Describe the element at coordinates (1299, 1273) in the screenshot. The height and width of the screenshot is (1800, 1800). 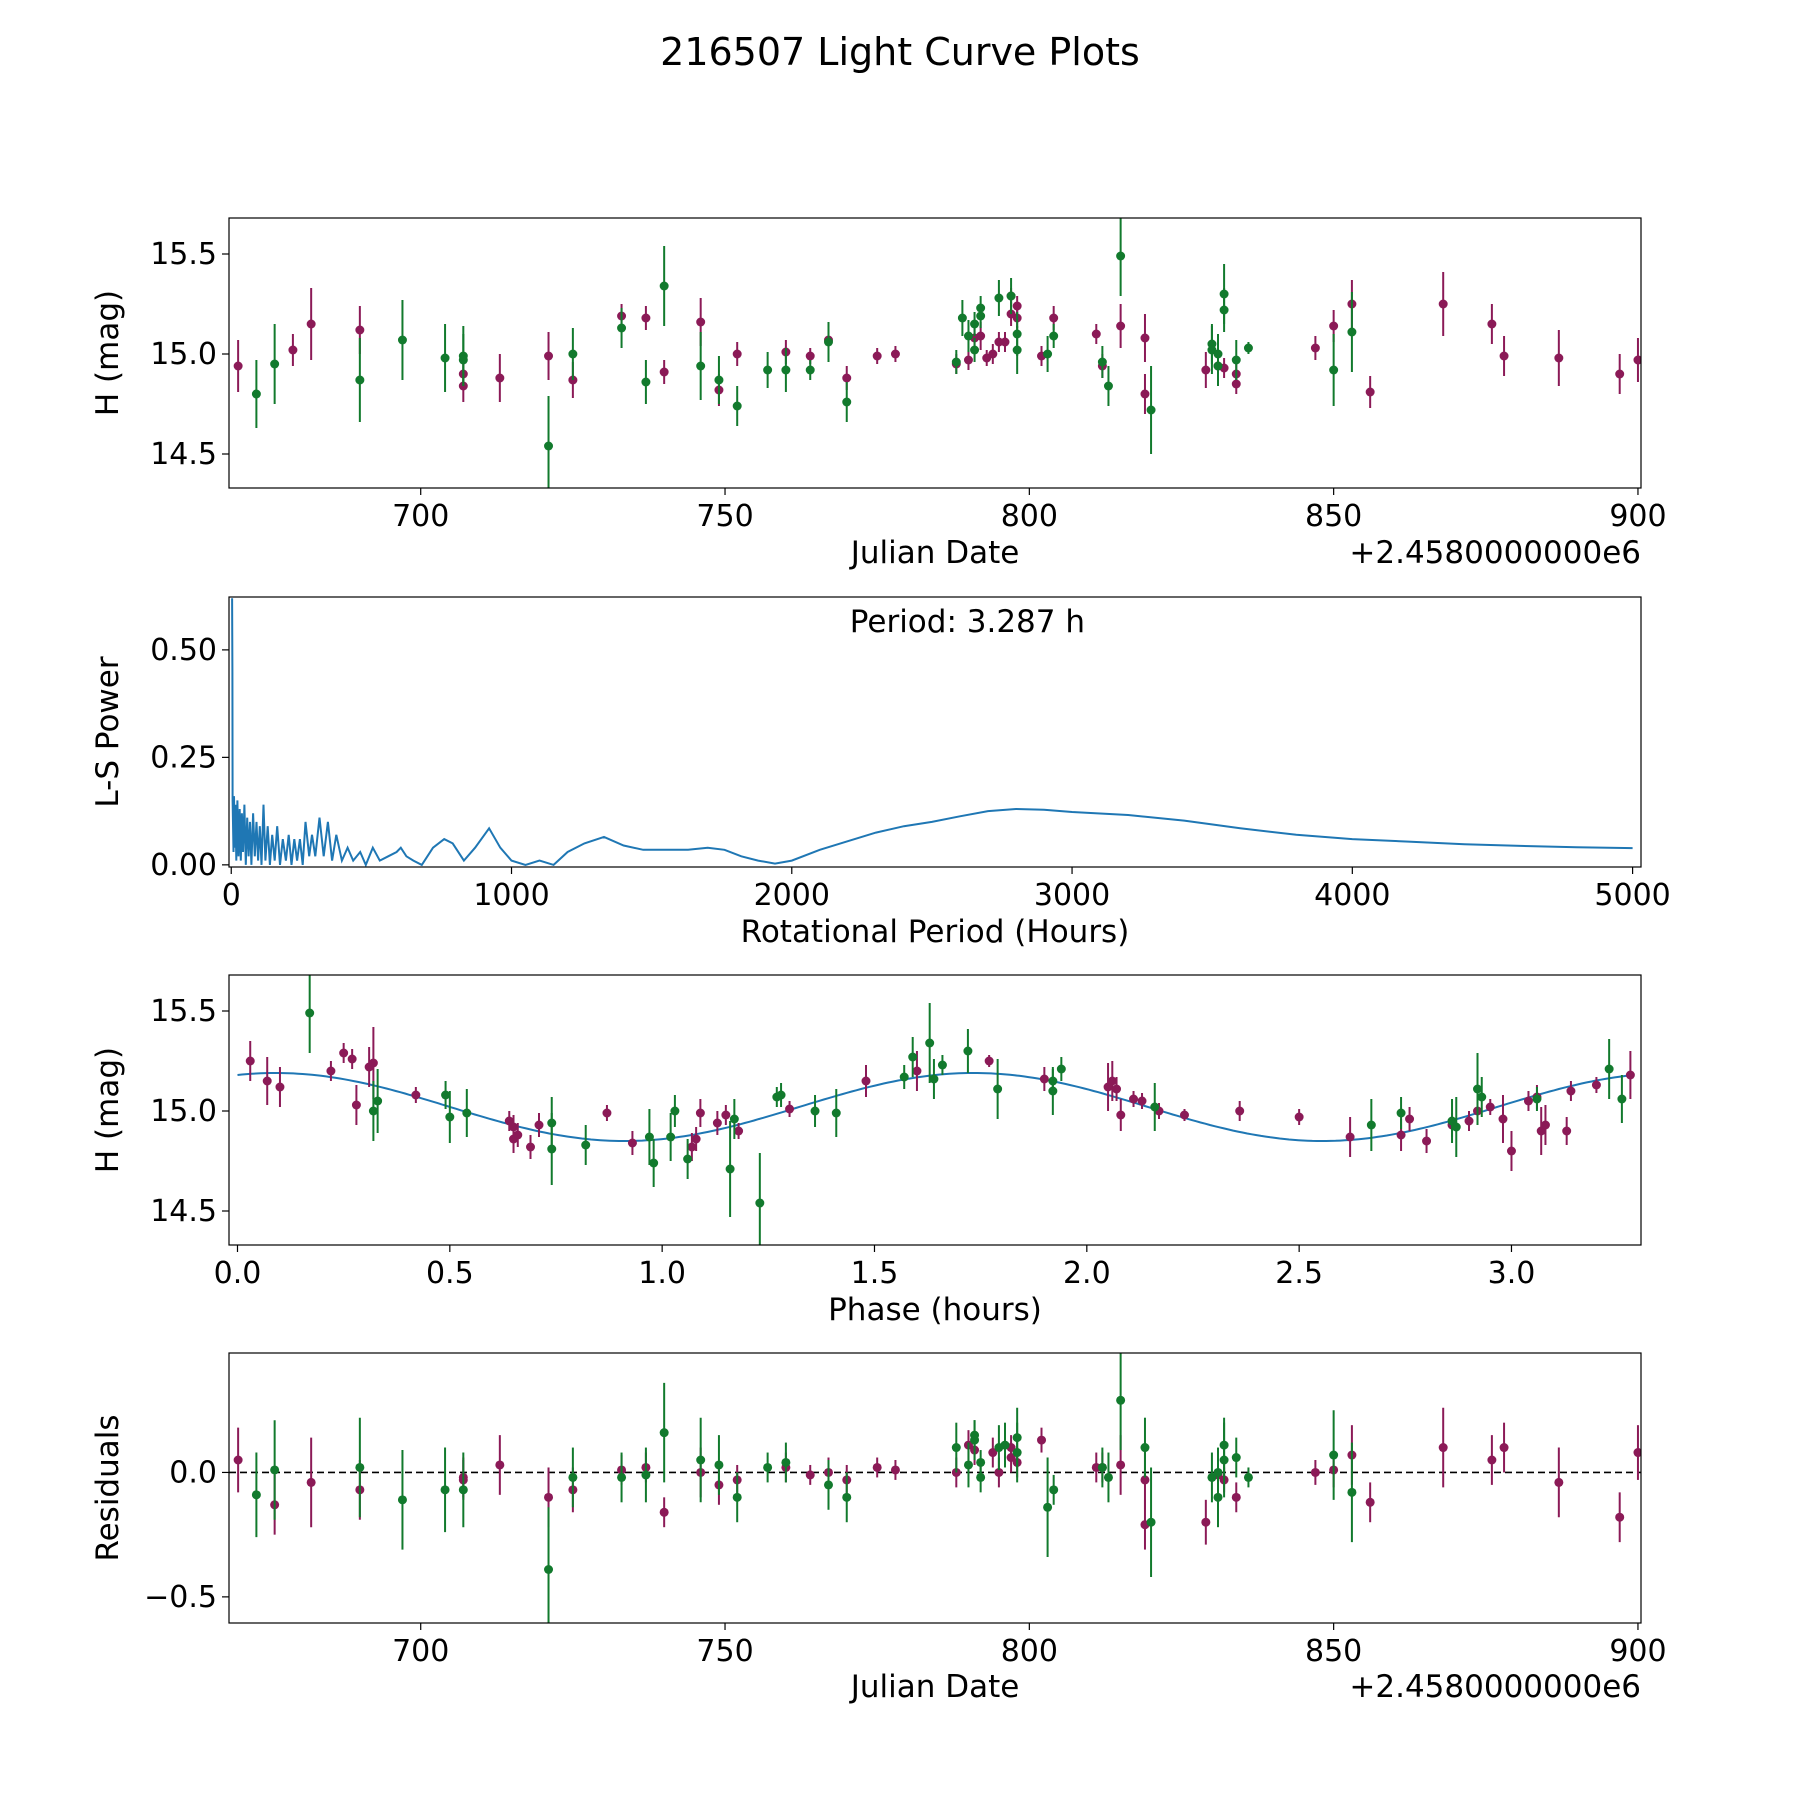
I see `phased-xtick-label: 2.5` at that location.